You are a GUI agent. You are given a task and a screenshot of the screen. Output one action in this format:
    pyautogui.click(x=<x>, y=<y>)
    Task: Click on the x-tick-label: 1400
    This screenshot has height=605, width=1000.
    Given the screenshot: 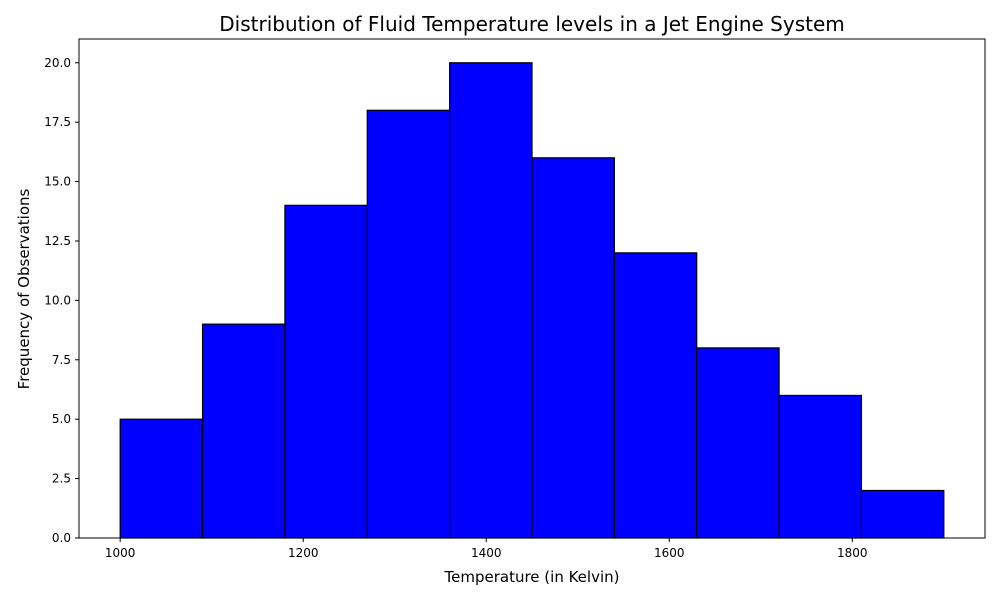 What is the action you would take?
    pyautogui.click(x=486, y=553)
    